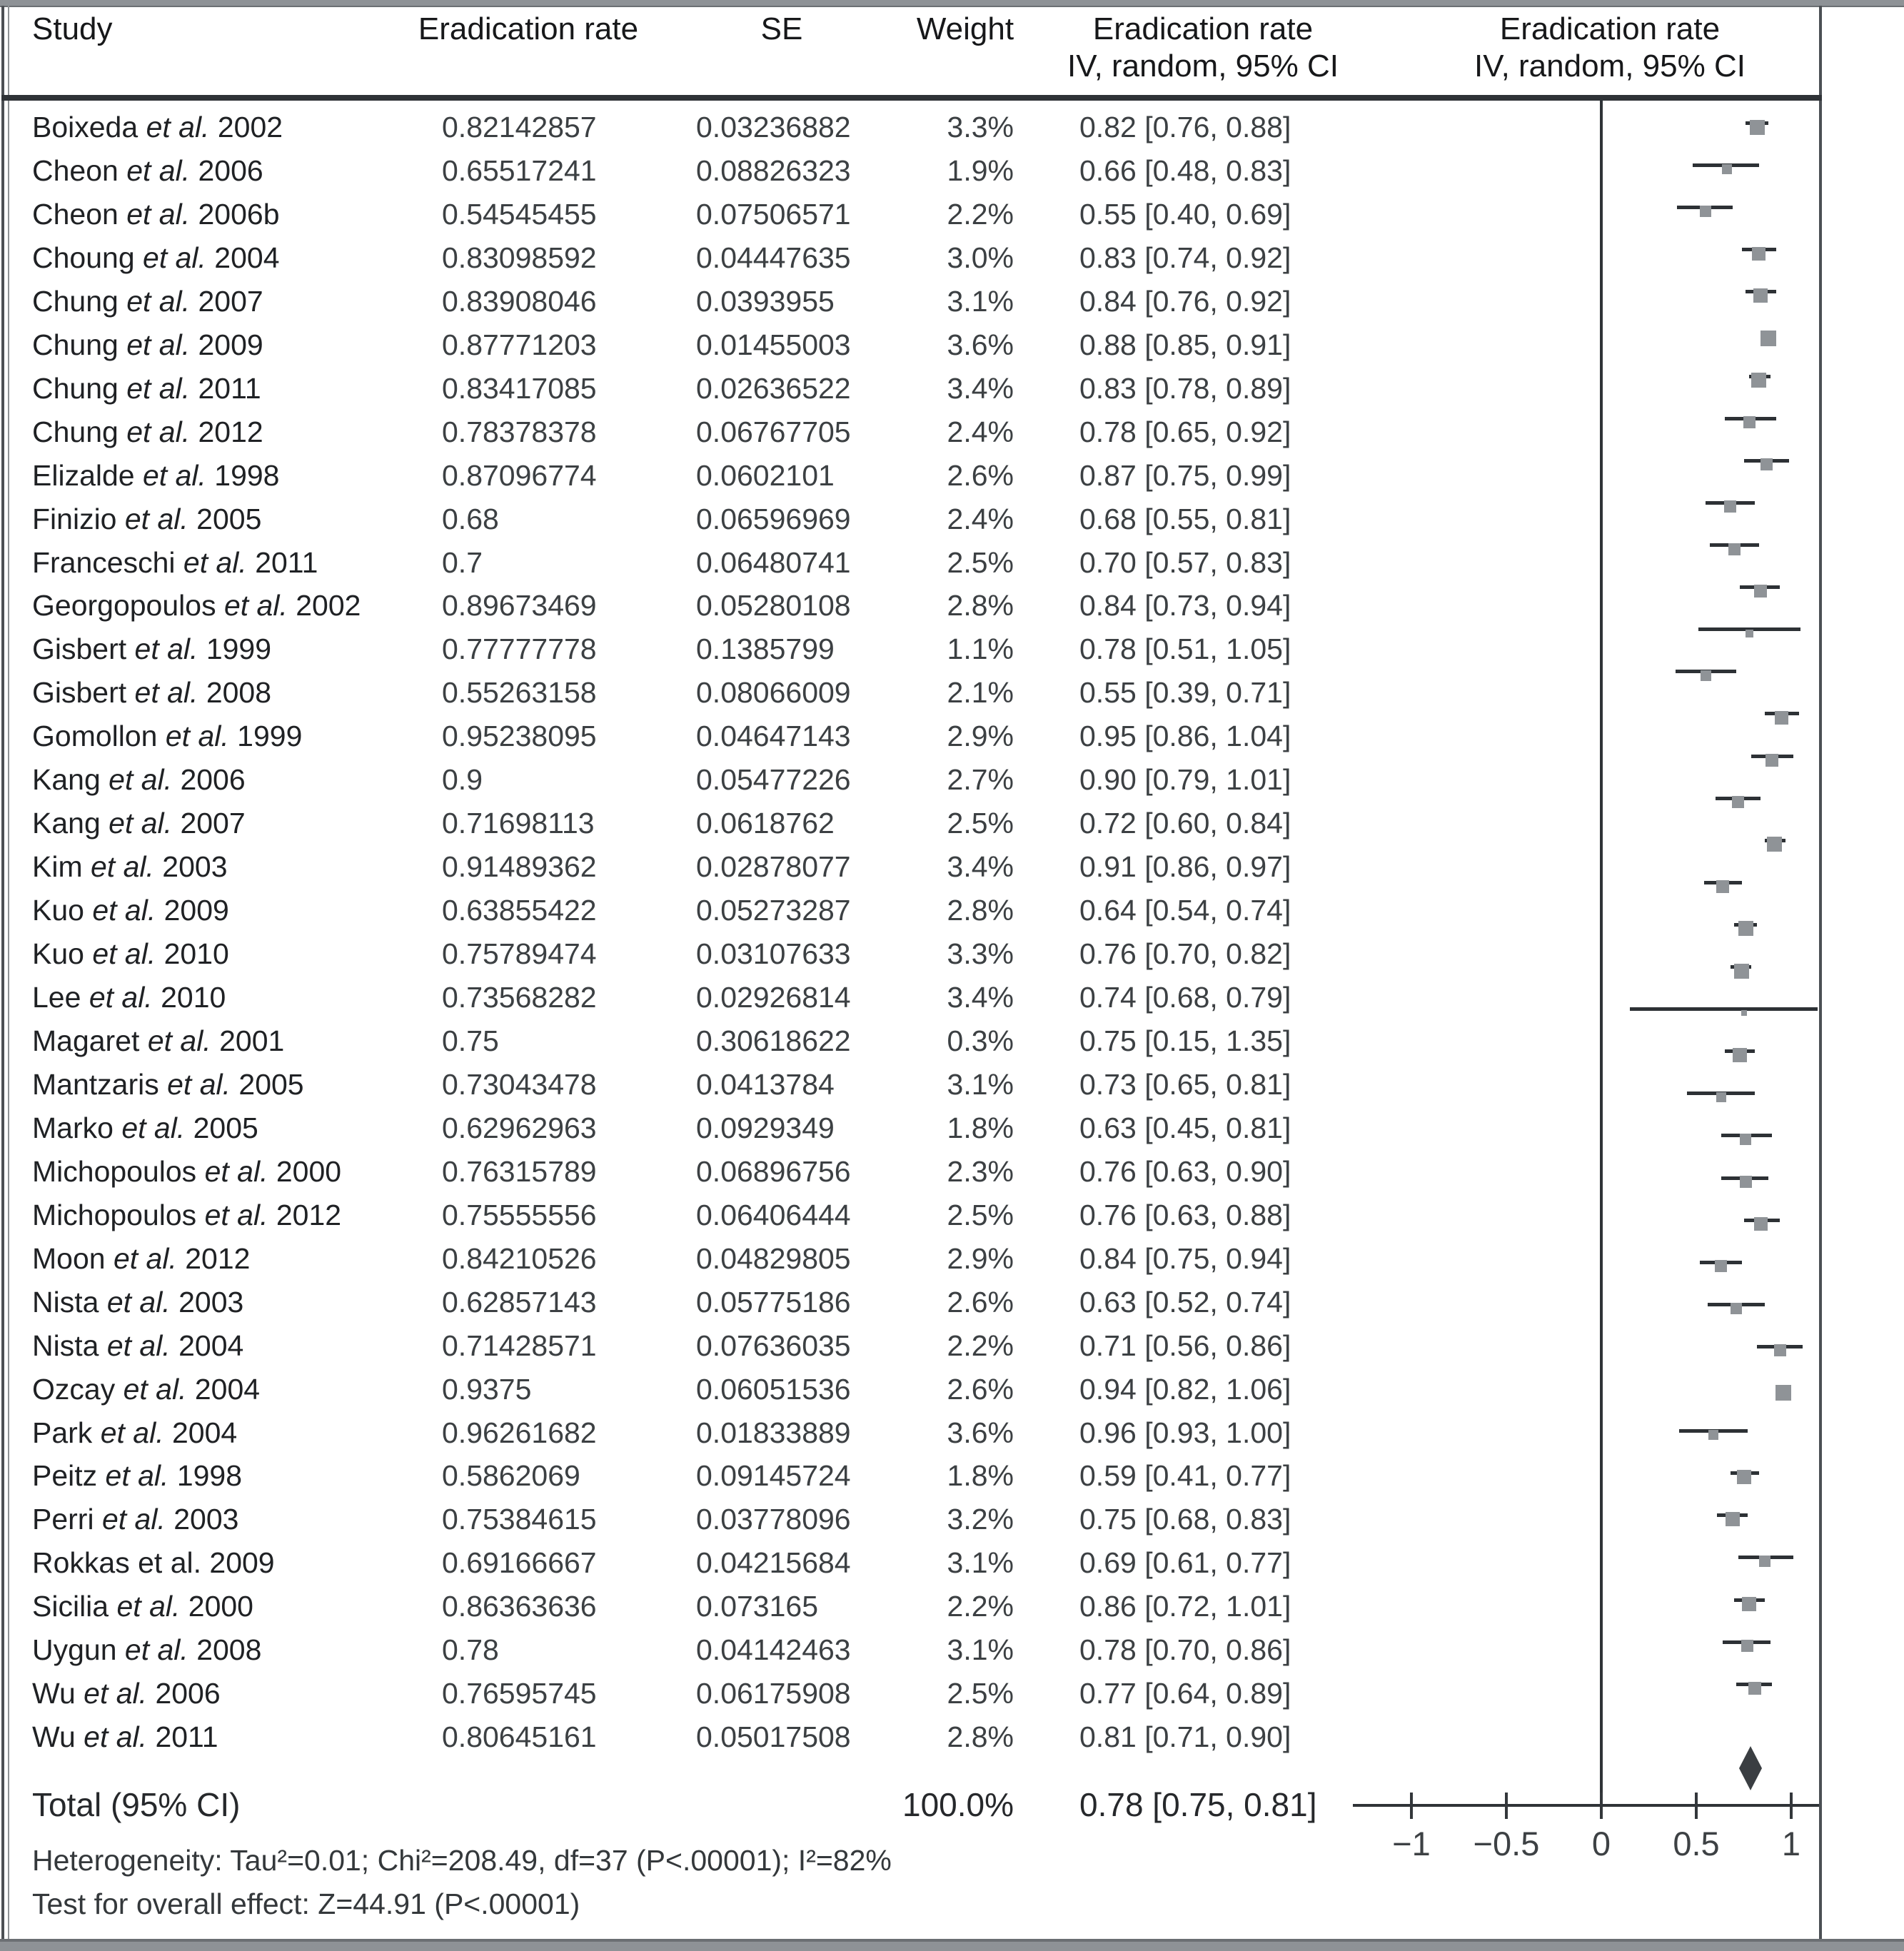  What do you see at coordinates (213, 823) in the screenshot?
I see `study-year: 2007` at bounding box center [213, 823].